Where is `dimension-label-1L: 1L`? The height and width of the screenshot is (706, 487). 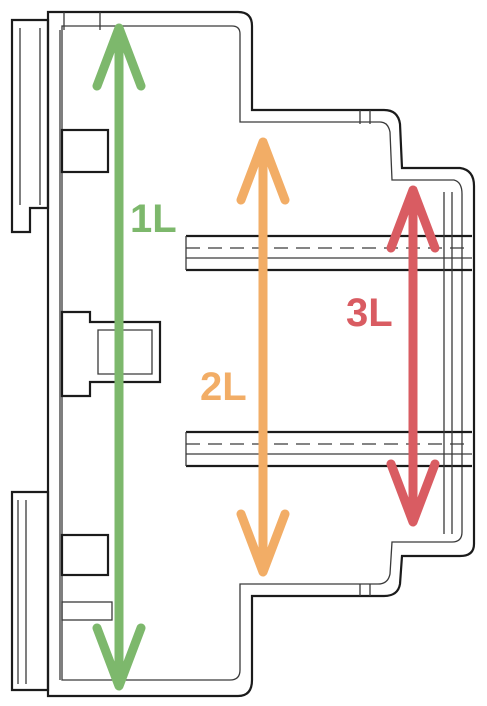 dimension-label-1L: 1L is located at coordinates (153, 219).